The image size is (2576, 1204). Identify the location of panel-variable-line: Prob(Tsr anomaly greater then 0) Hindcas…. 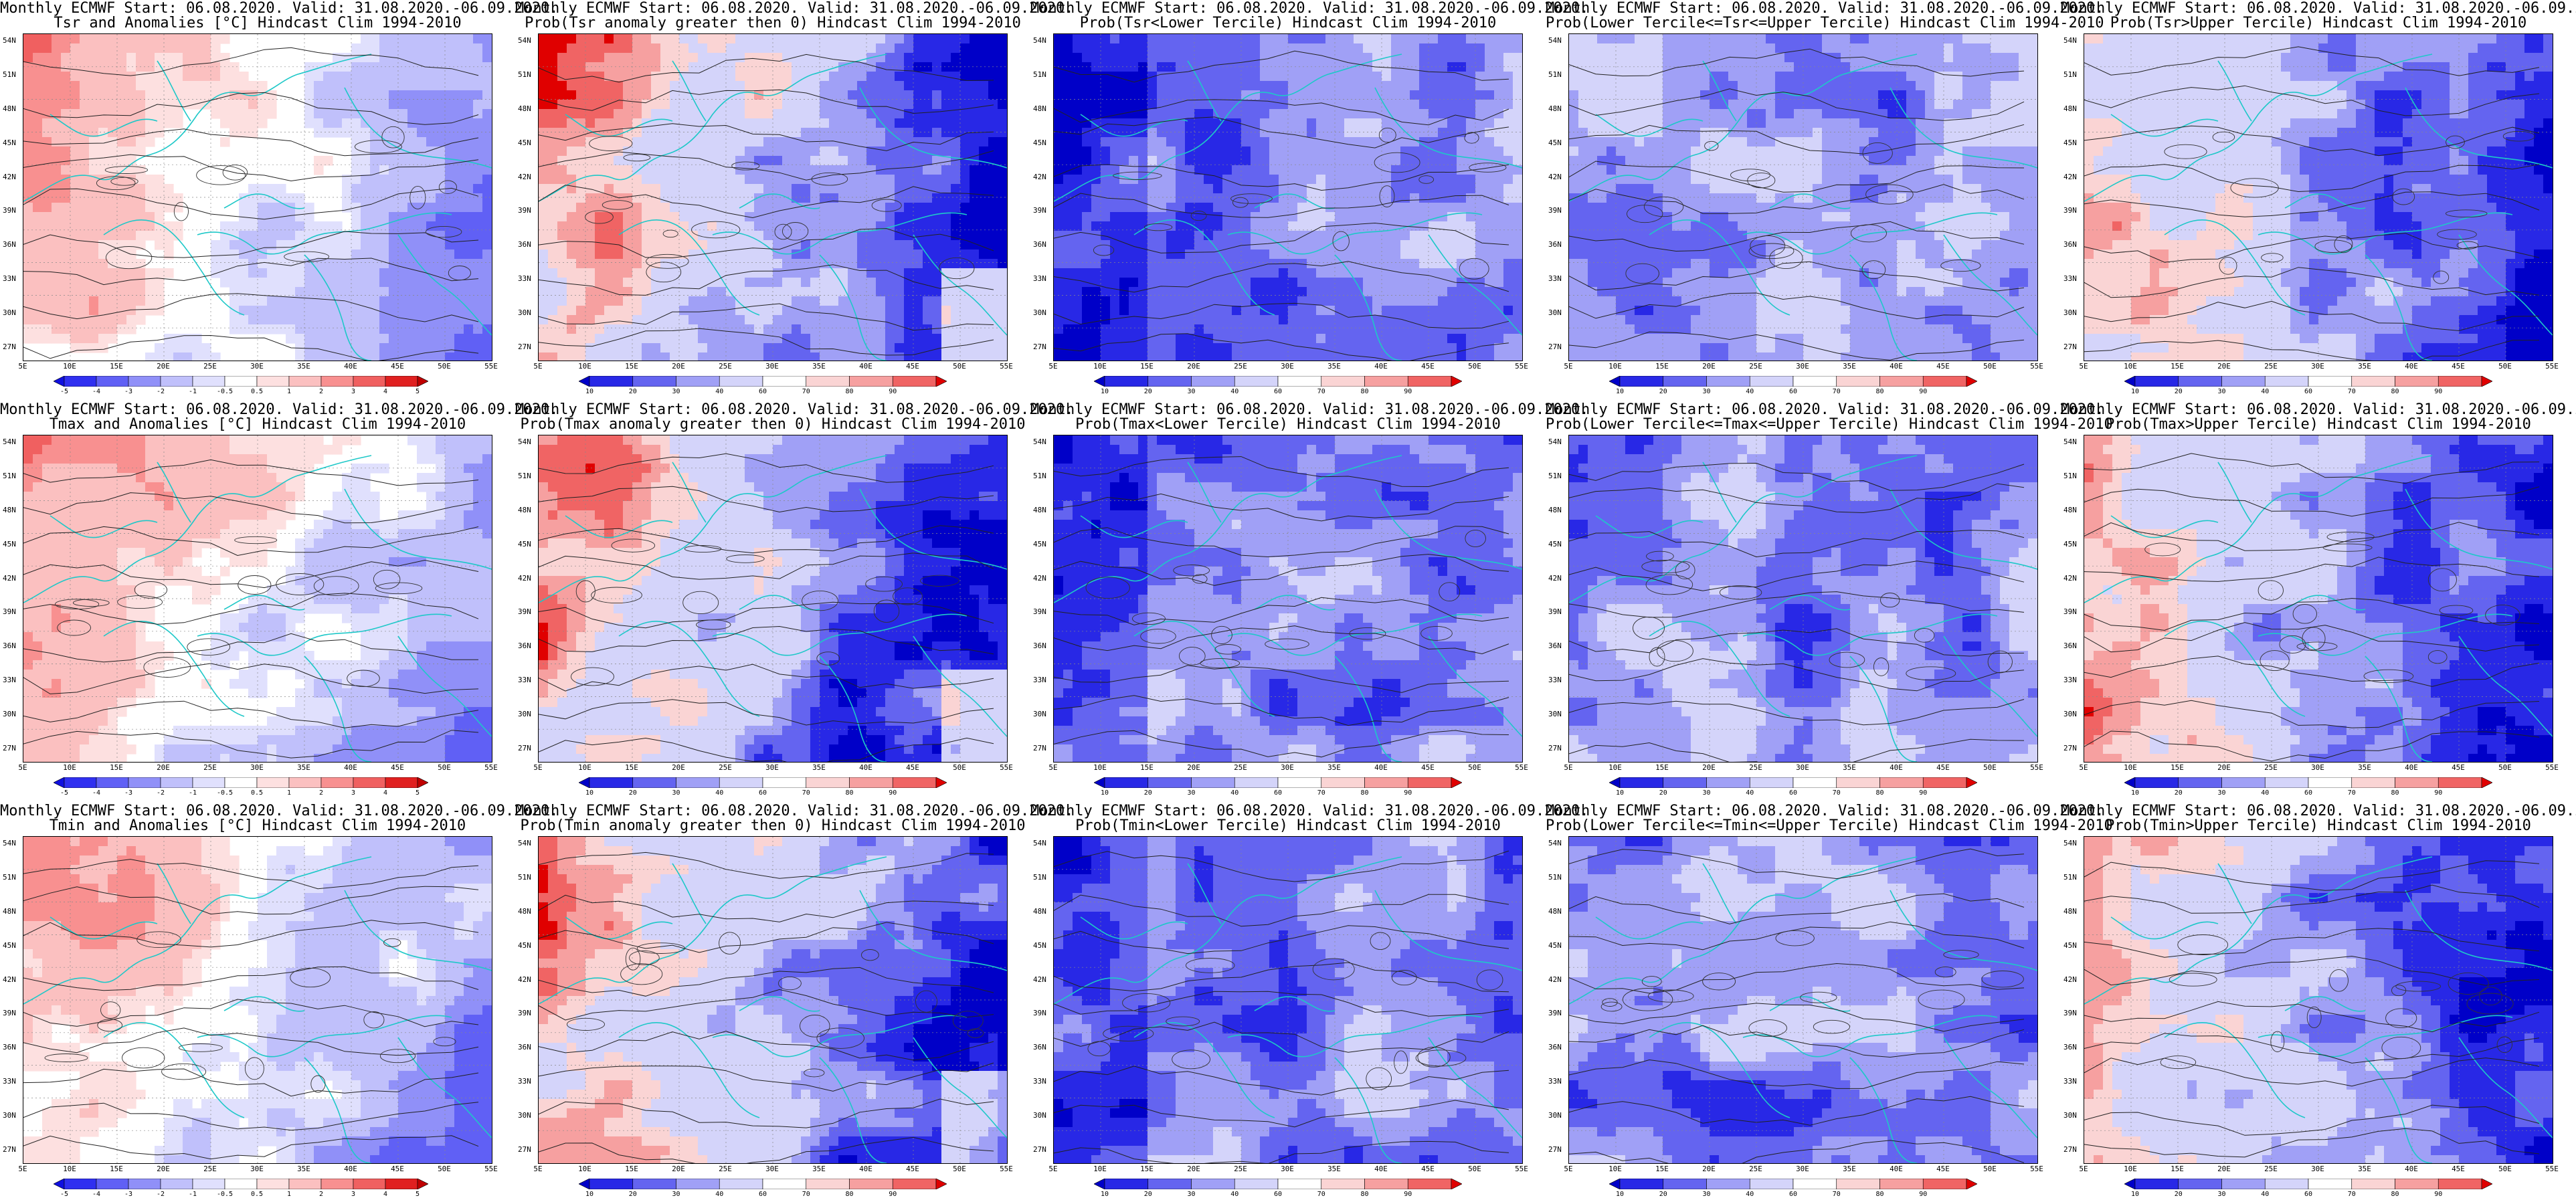
(773, 23).